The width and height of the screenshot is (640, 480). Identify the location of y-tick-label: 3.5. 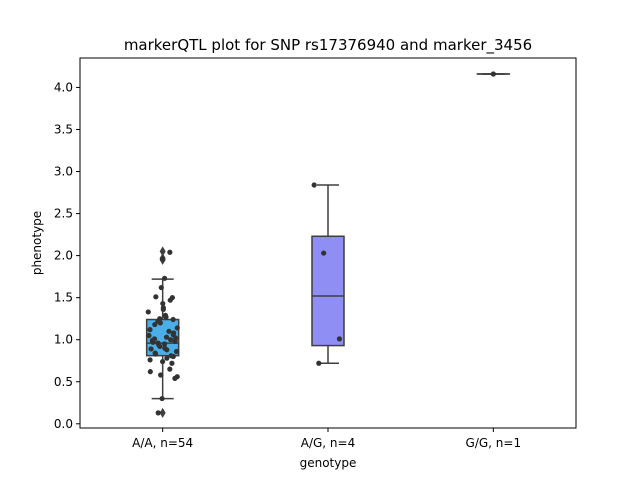
(63, 129).